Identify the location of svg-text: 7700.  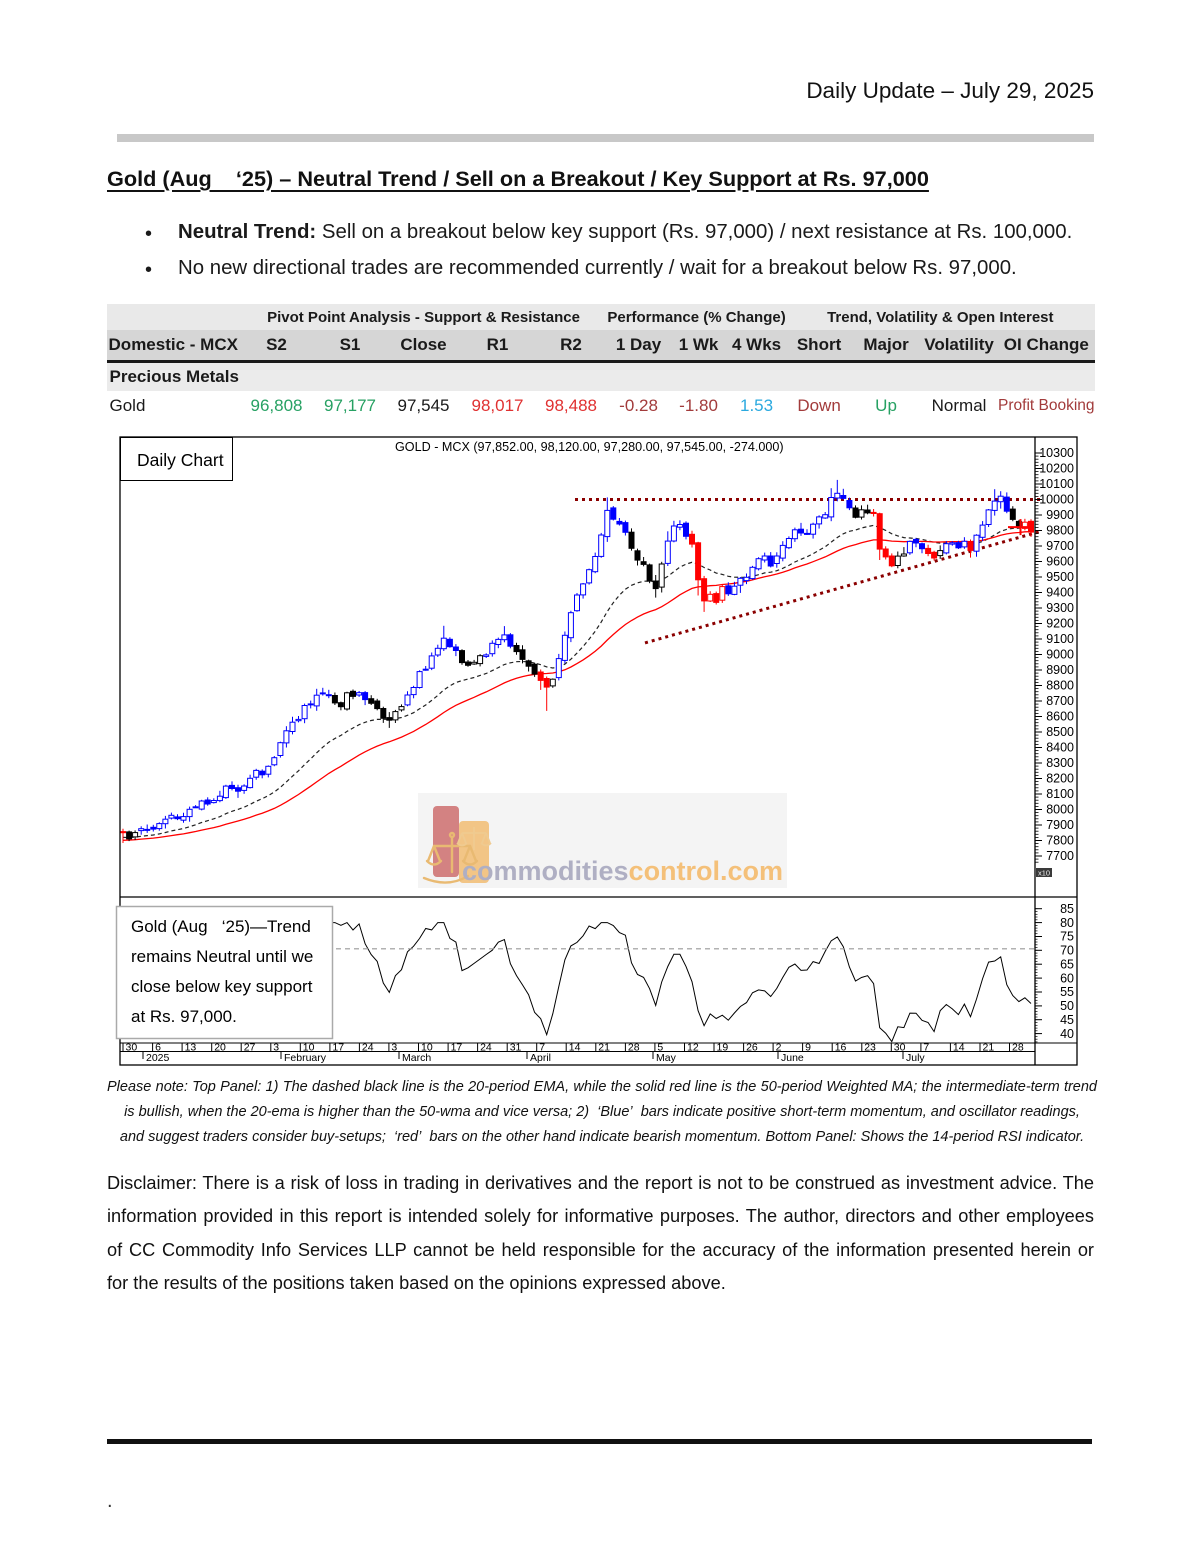
(1060, 856).